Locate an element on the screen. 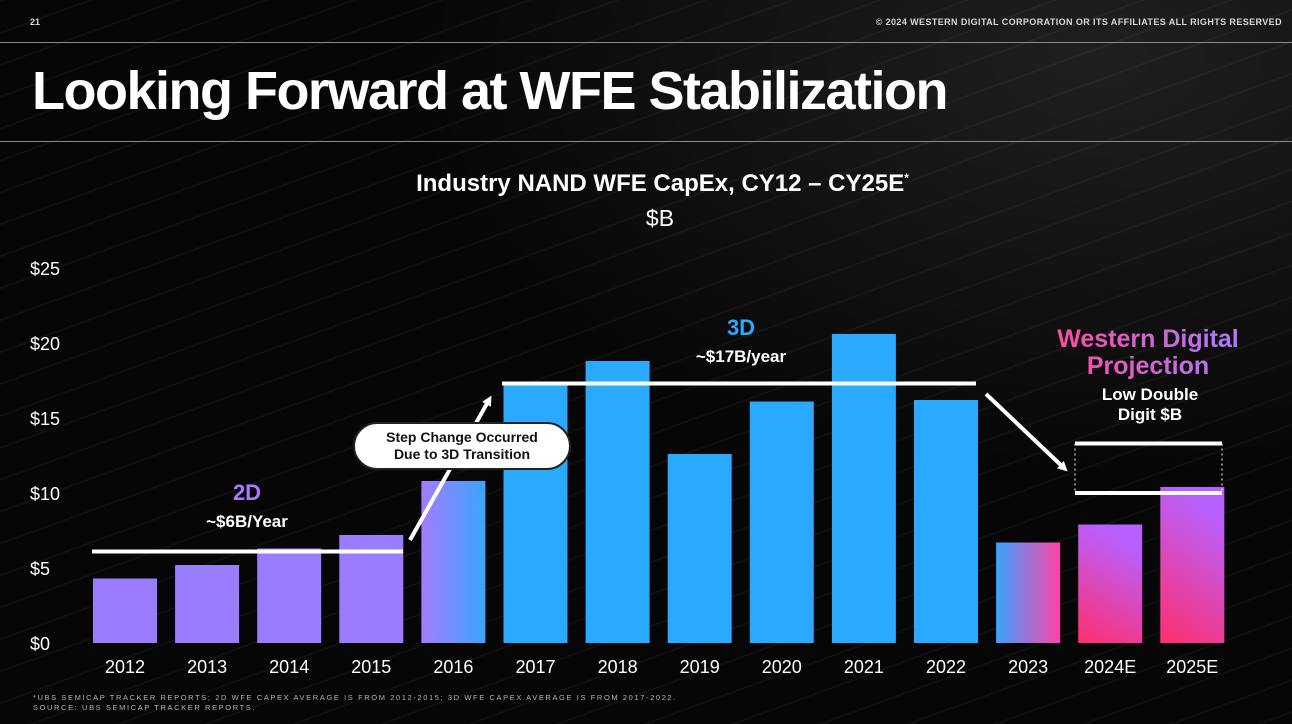 This screenshot has height=724, width=1292. chart-subtitle: $B is located at coordinates (660, 218).